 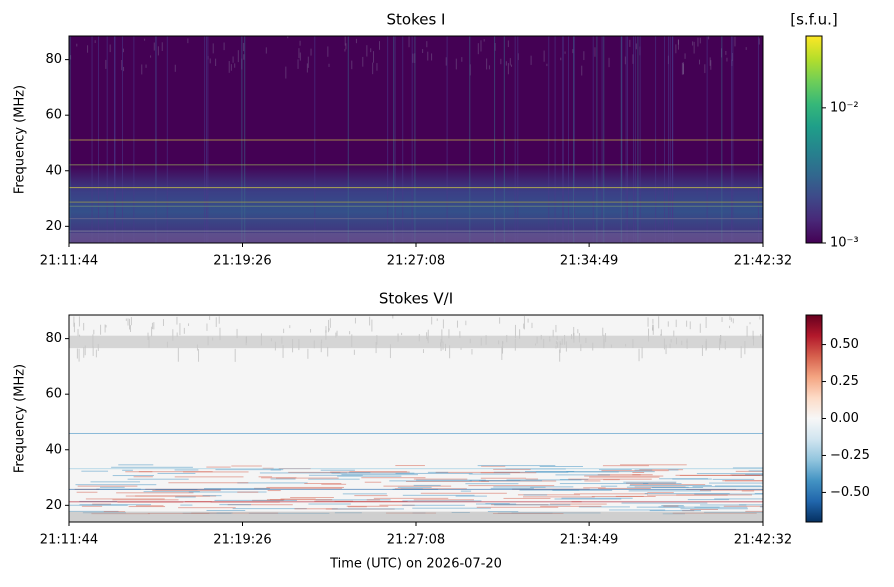 I want to click on x-tick-label: 21:42:32, so click(x=763, y=540).